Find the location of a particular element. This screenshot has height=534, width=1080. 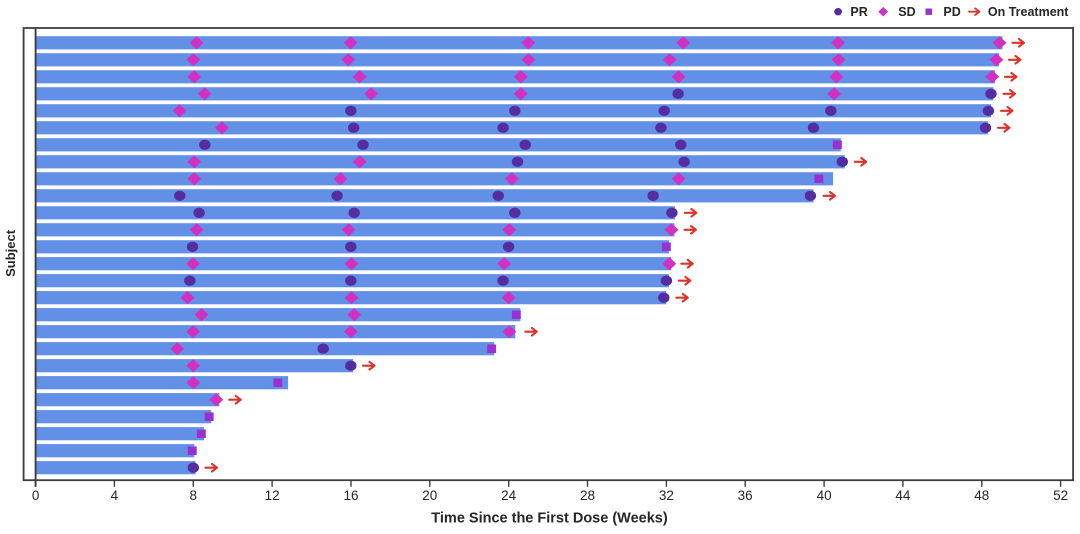

svg-text: 44 is located at coordinates (903, 495).